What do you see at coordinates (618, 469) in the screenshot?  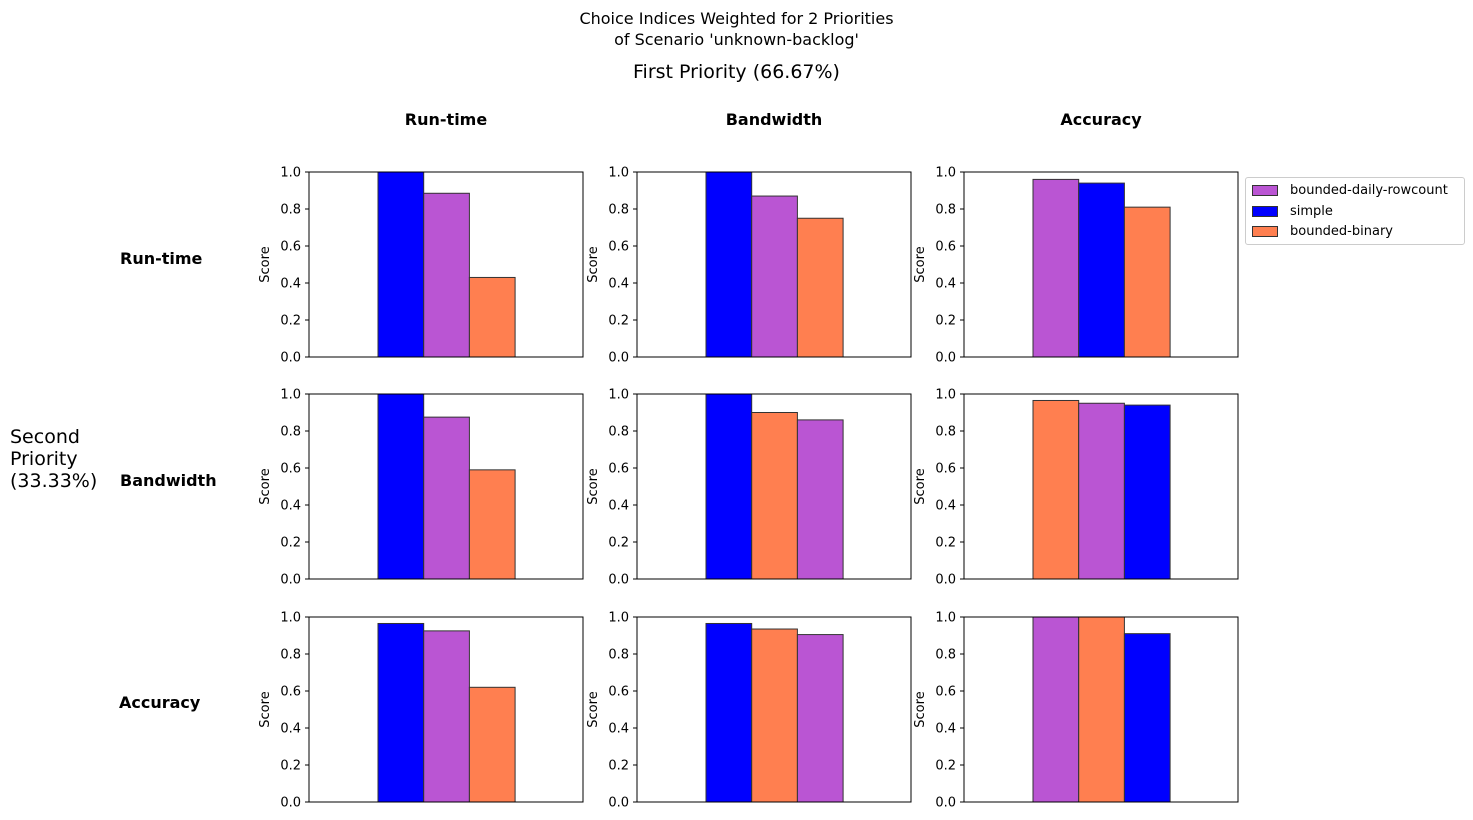 I see `y-tick-label-bandwidth-bandwidth: 0.6` at bounding box center [618, 469].